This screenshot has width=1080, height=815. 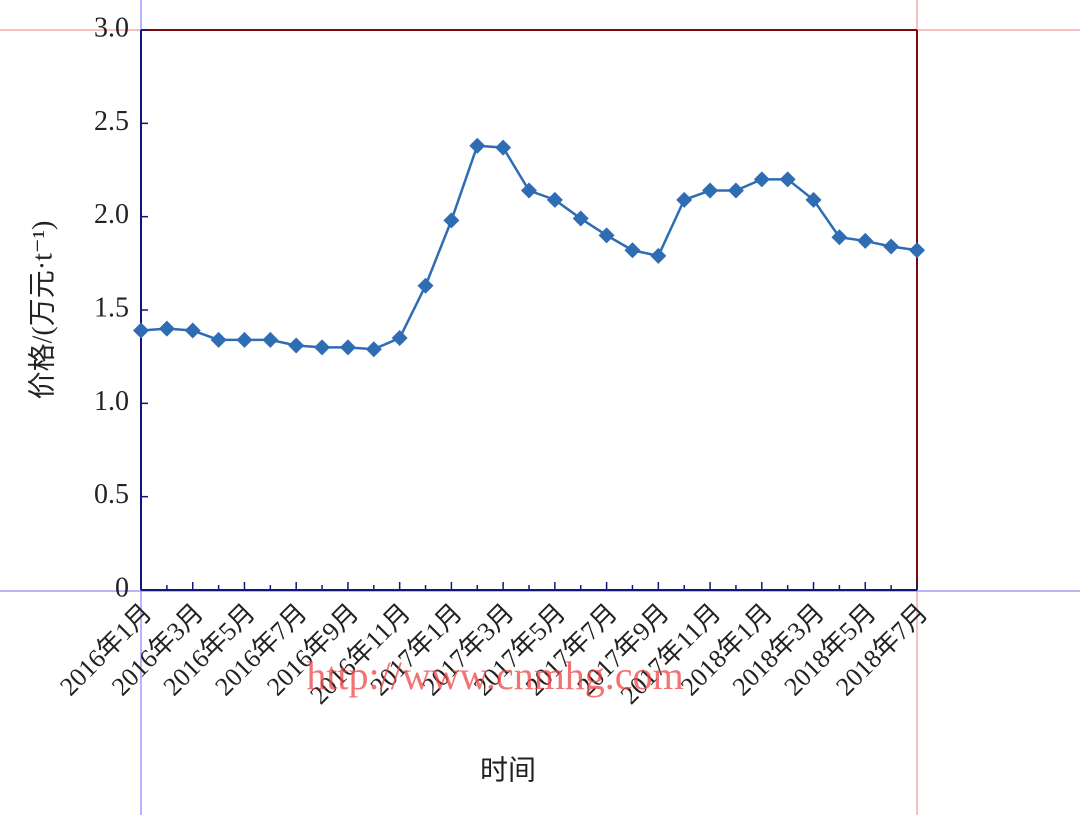 I want to click on y-tick-label: 3.0, so click(x=111, y=27).